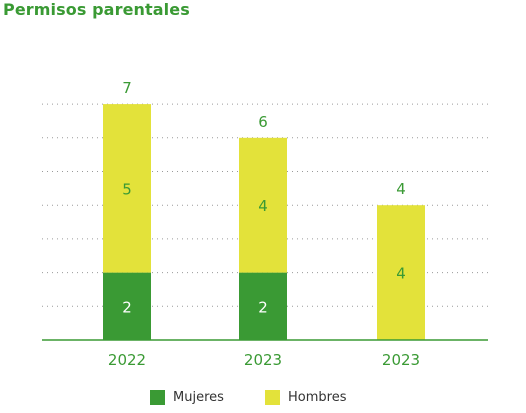 Image resolution: width=526 pixels, height=413 pixels. I want to click on data-label: 5, so click(127, 189).